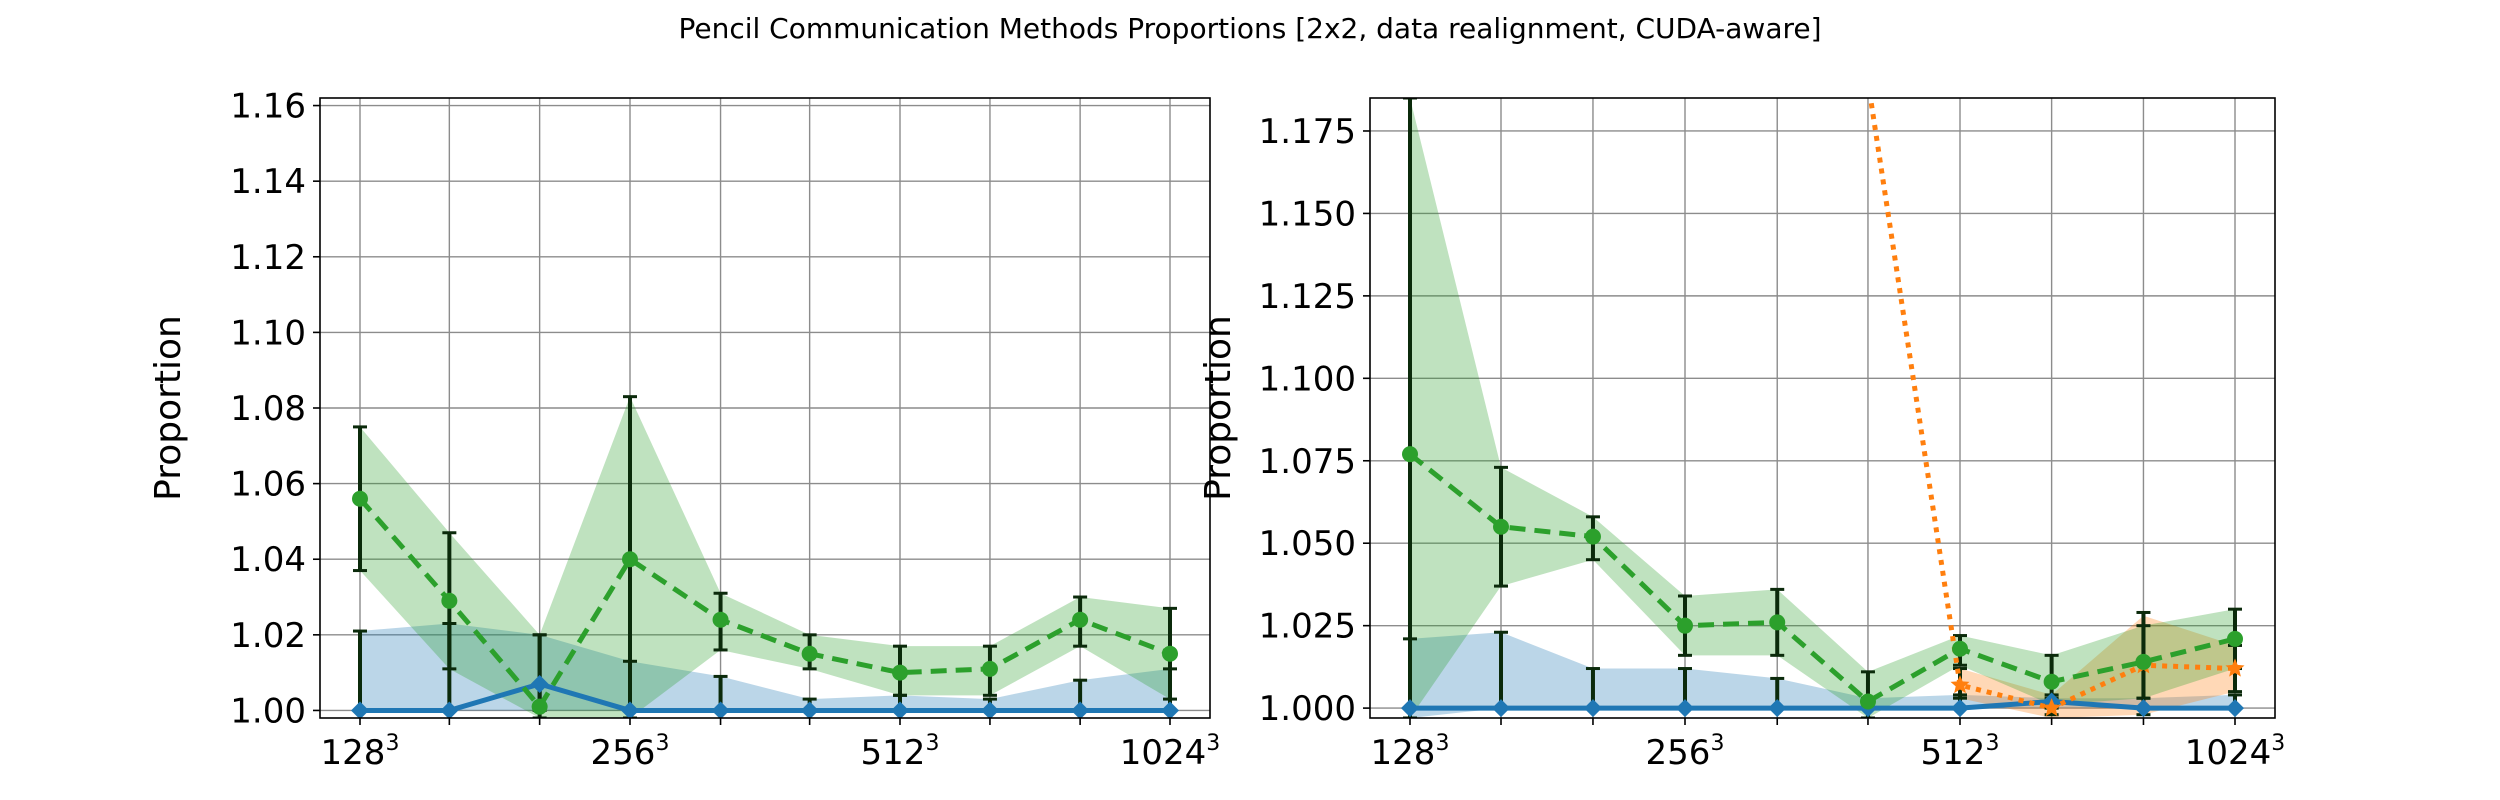  I want to click on y-tick-label: 1.000, so click(1307, 709).